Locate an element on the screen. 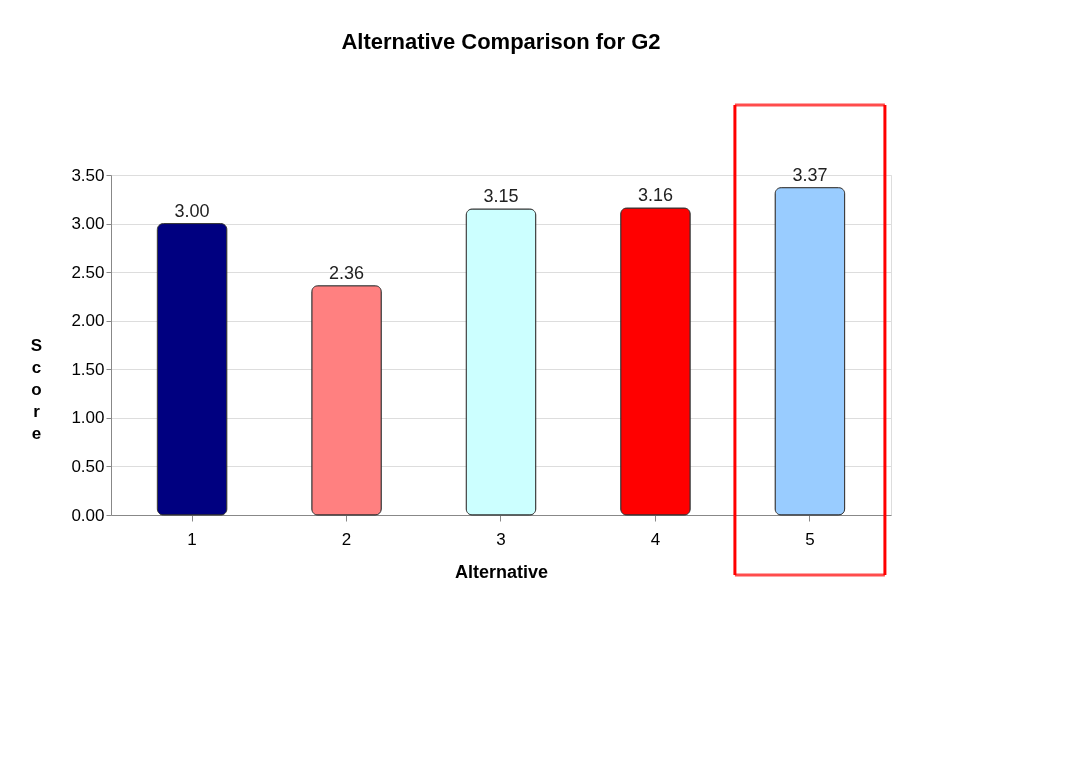 The height and width of the screenshot is (758, 1088). y-tick-label: 1.00 is located at coordinates (88, 418).